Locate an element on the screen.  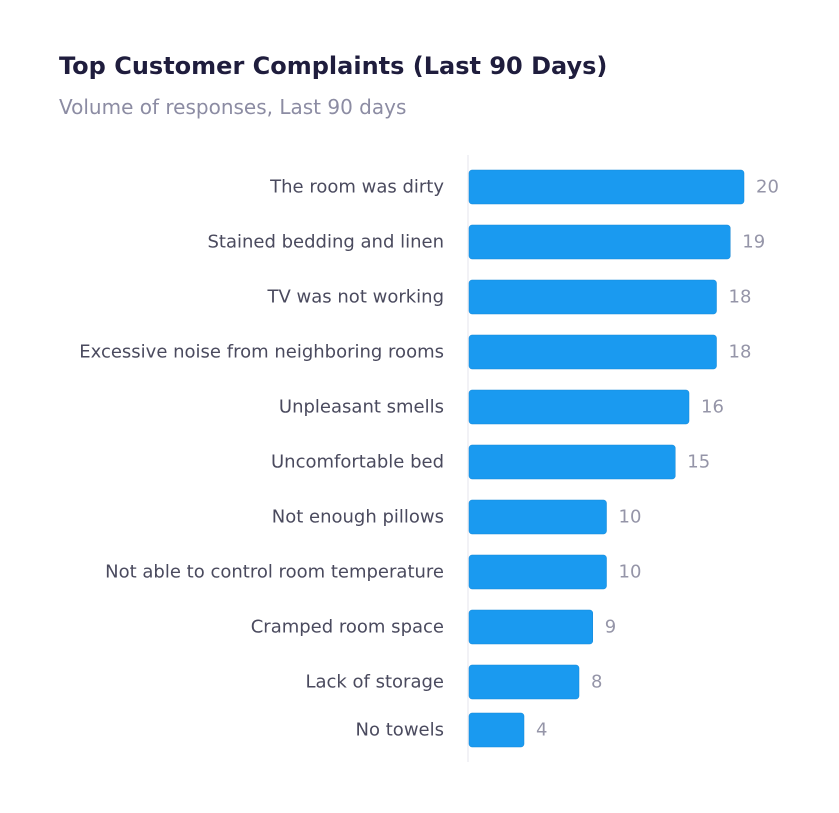
category-label: Stained bedding and linen is located at coordinates (325, 242).